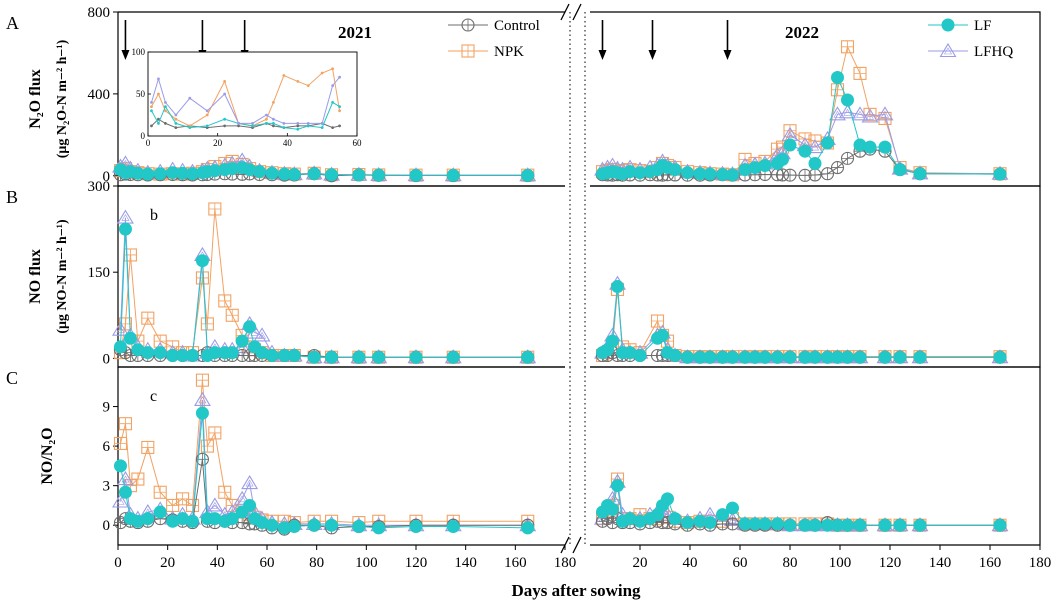 Image resolution: width=1052 pixels, height=607 pixels. What do you see at coordinates (465, 563) in the screenshot?
I see `x-tick-label-left: 140` at bounding box center [465, 563].